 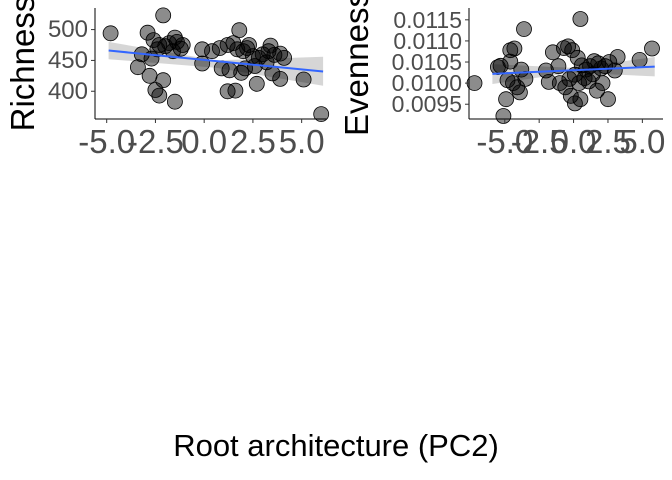 What do you see at coordinates (68, 91) in the screenshot?
I see `y-tick-label: 400` at bounding box center [68, 91].